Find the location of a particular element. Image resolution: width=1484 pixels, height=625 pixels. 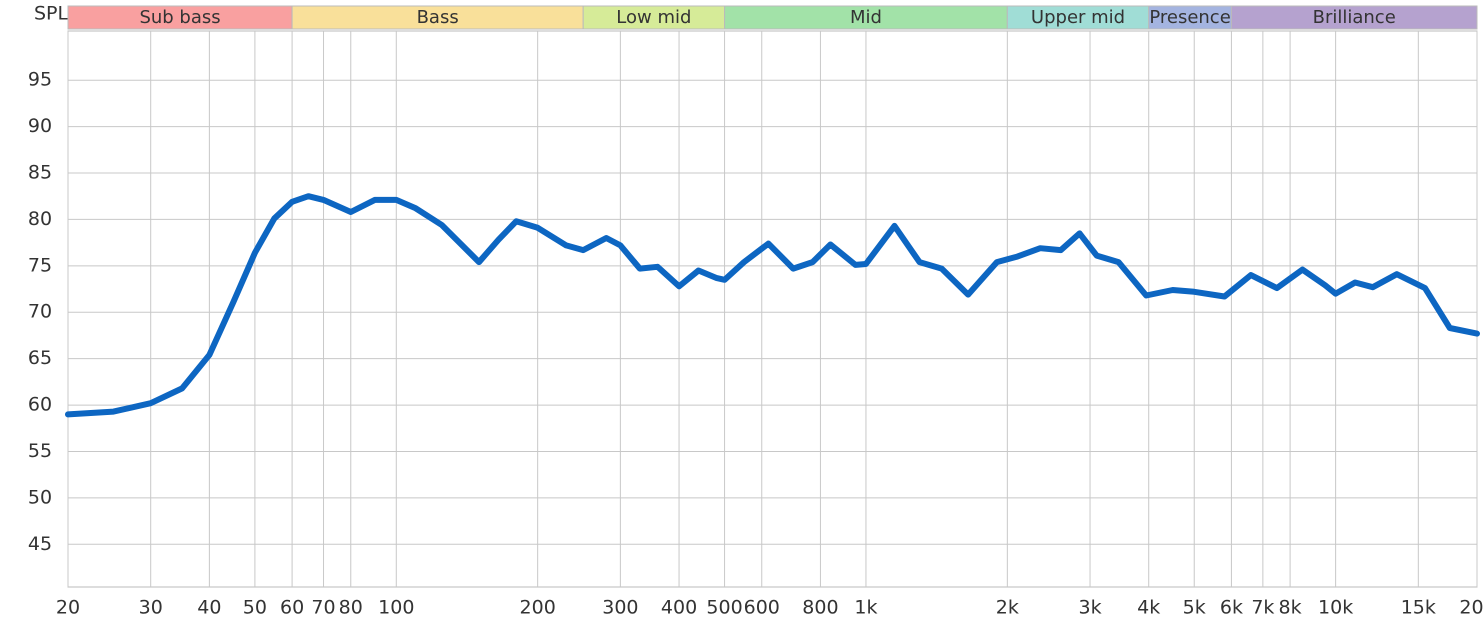

x-tick-label: 500 is located at coordinates (724, 608).